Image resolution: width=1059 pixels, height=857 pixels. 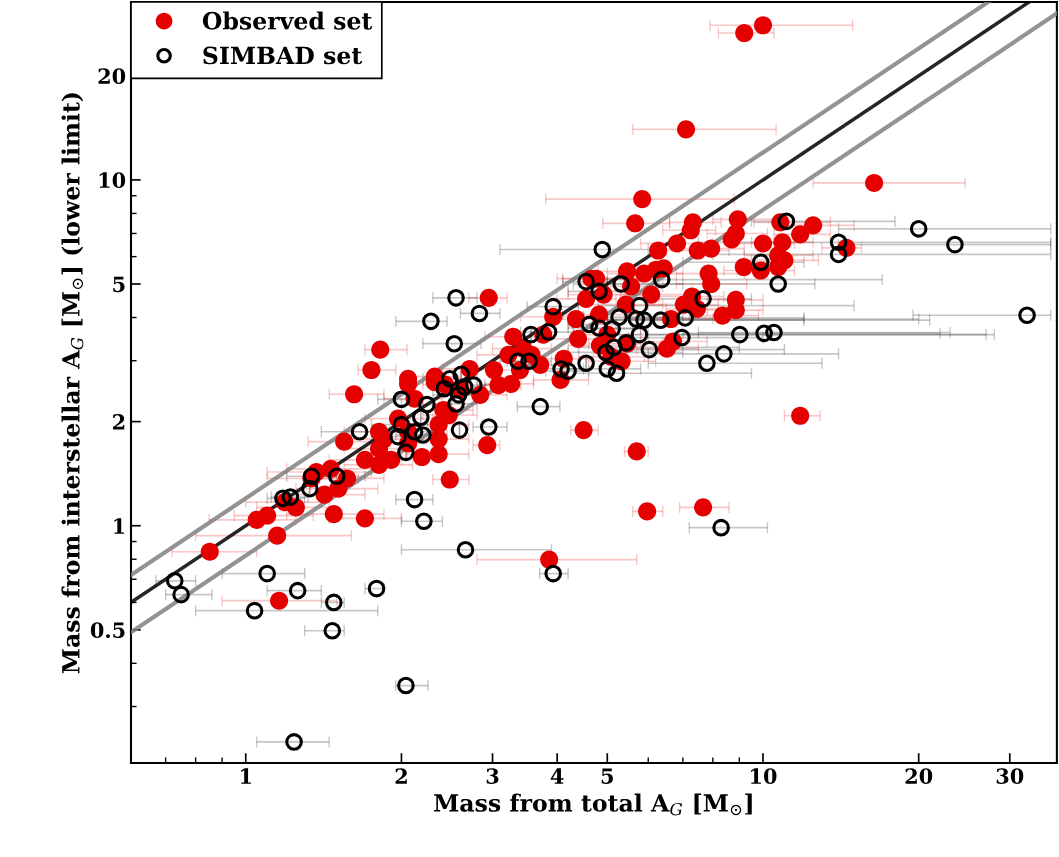 What do you see at coordinates (246, 776) in the screenshot?
I see `x-tick-label: 1` at bounding box center [246, 776].